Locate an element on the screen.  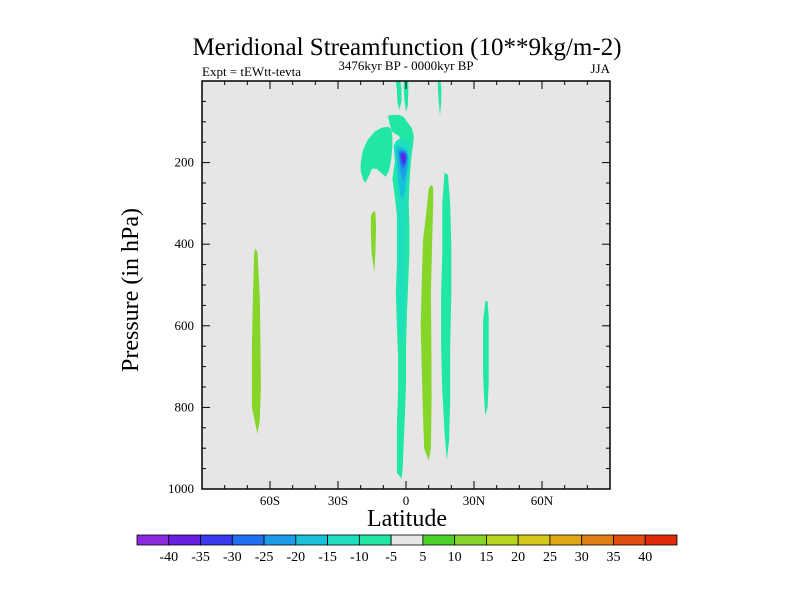
x-tick-label: 60S is located at coordinates (270, 500).